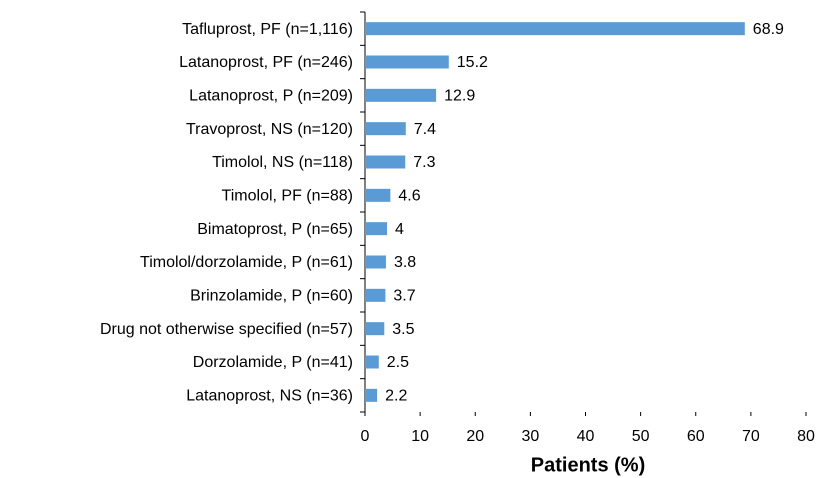 The image size is (822, 478). Describe the element at coordinates (424, 162) in the screenshot. I see `data-label: 7.3` at that location.